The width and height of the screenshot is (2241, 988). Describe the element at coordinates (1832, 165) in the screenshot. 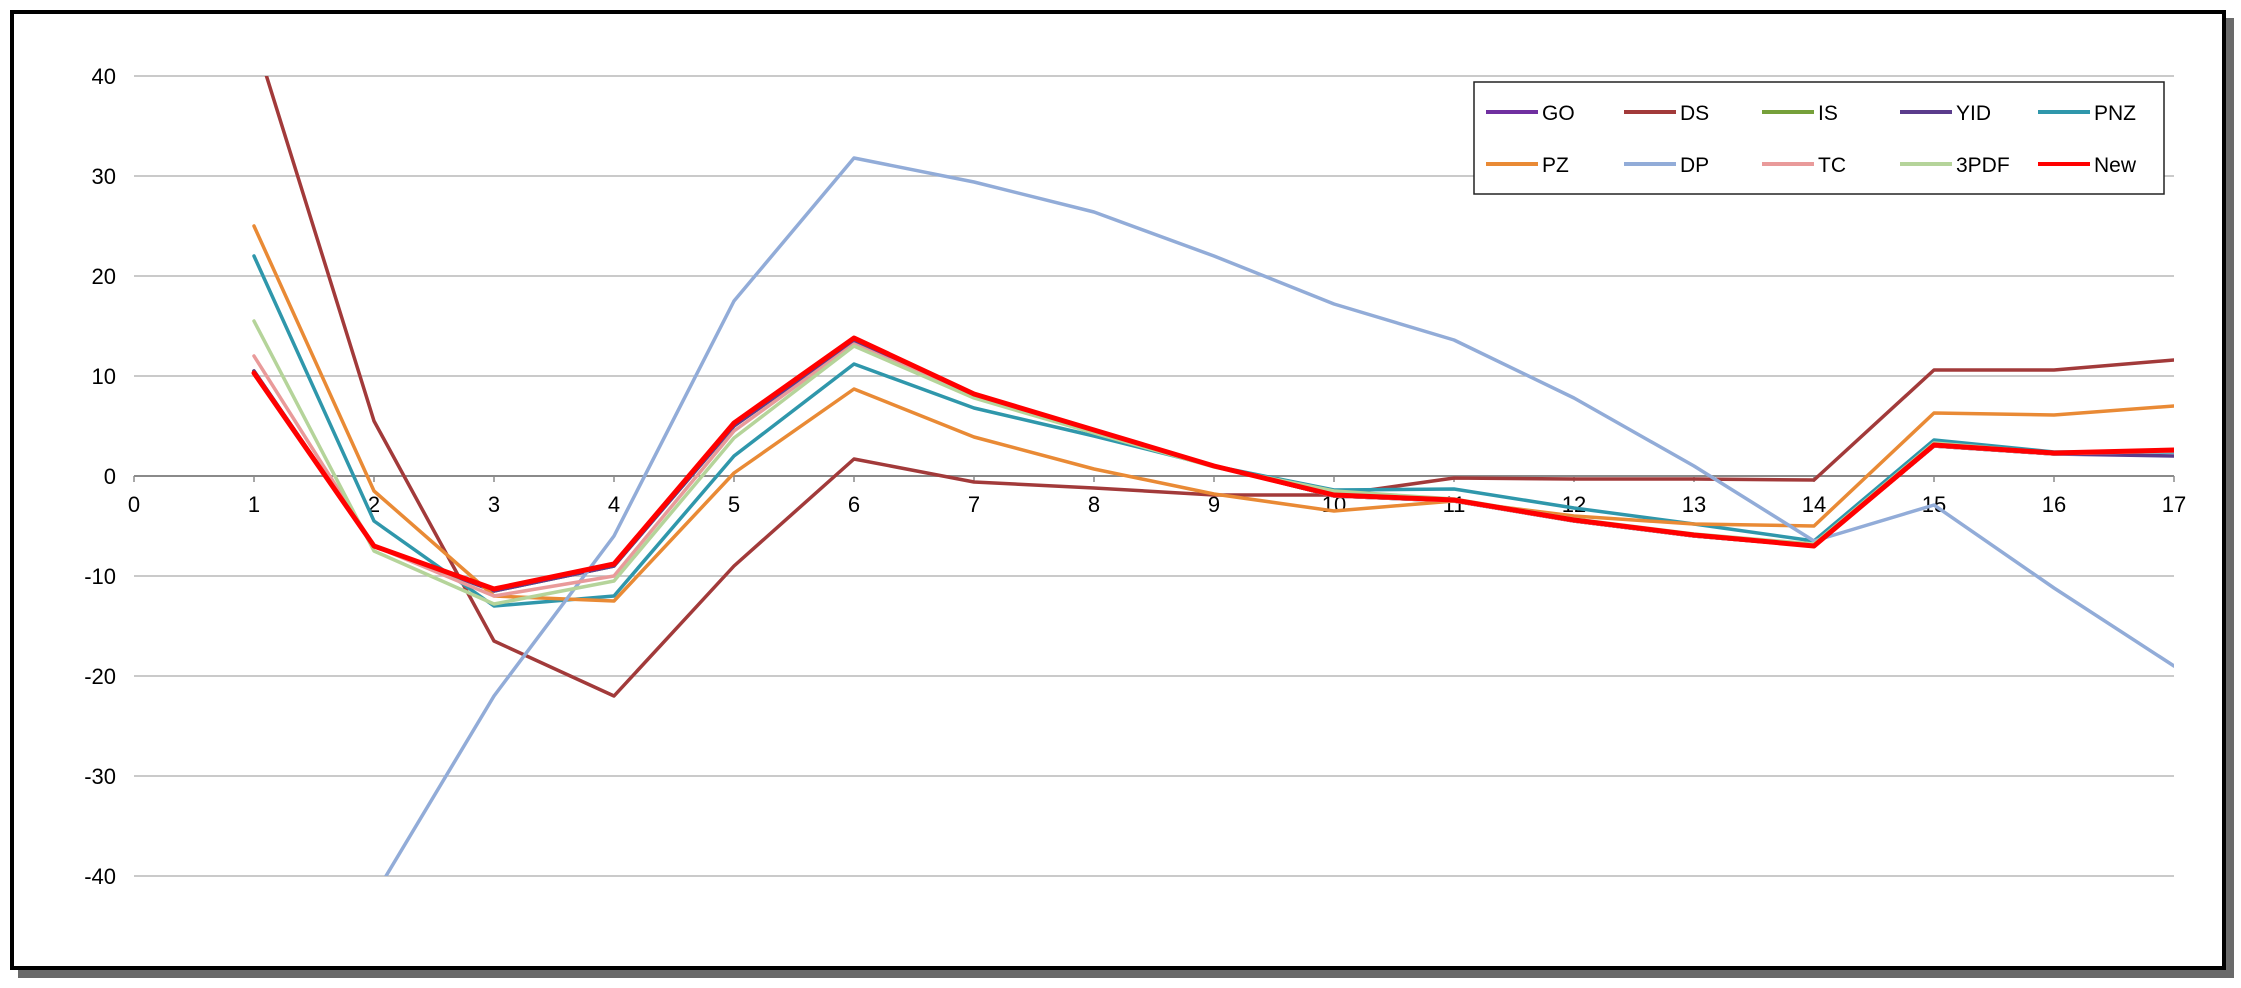

I see `legend-label: TC` at that location.